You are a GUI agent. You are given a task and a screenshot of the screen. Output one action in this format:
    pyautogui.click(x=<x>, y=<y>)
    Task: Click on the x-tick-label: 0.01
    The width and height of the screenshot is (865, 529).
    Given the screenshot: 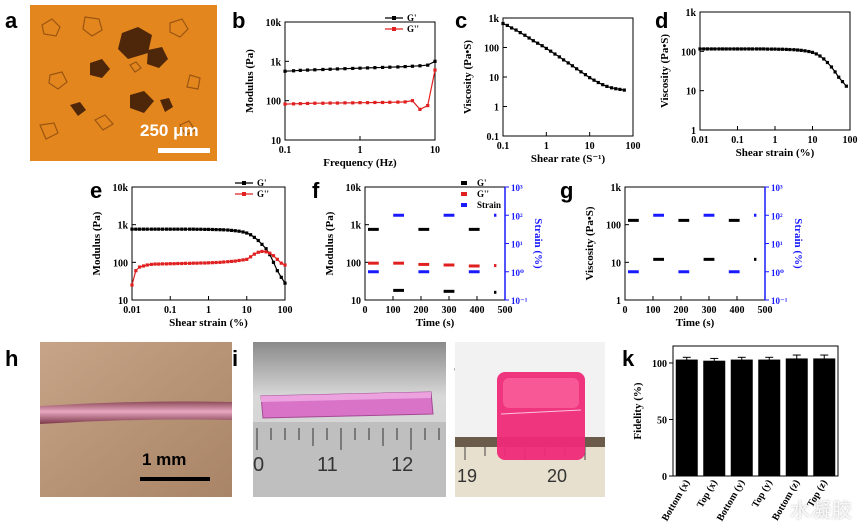 What is the action you would take?
    pyautogui.click(x=132, y=310)
    